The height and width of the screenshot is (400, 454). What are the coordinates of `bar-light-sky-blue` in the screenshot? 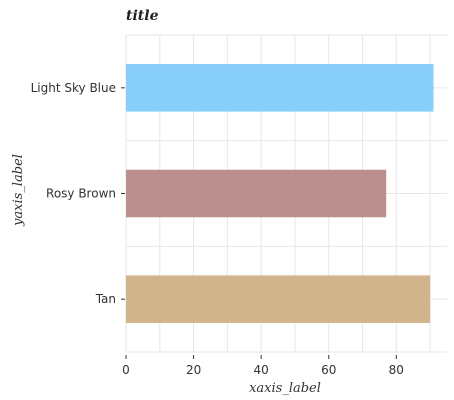 It's located at (280, 88).